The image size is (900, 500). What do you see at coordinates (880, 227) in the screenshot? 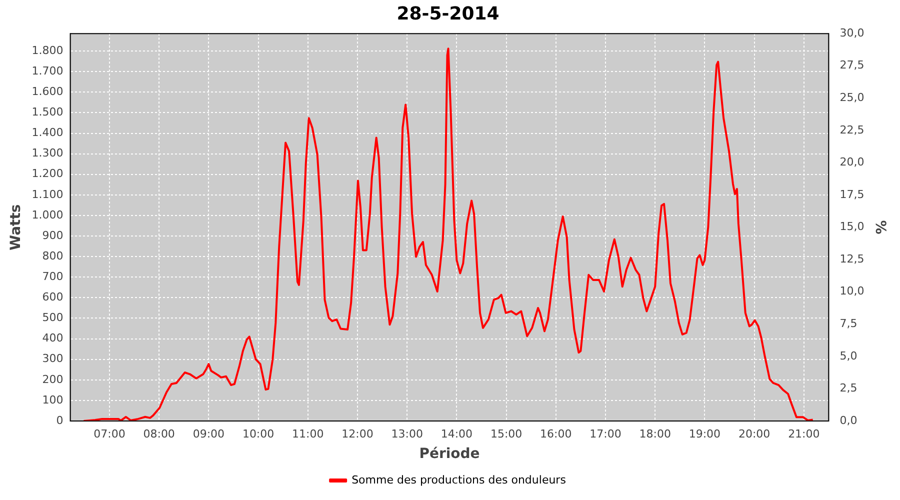
I see `y2-axis-title: %` at bounding box center [880, 227].